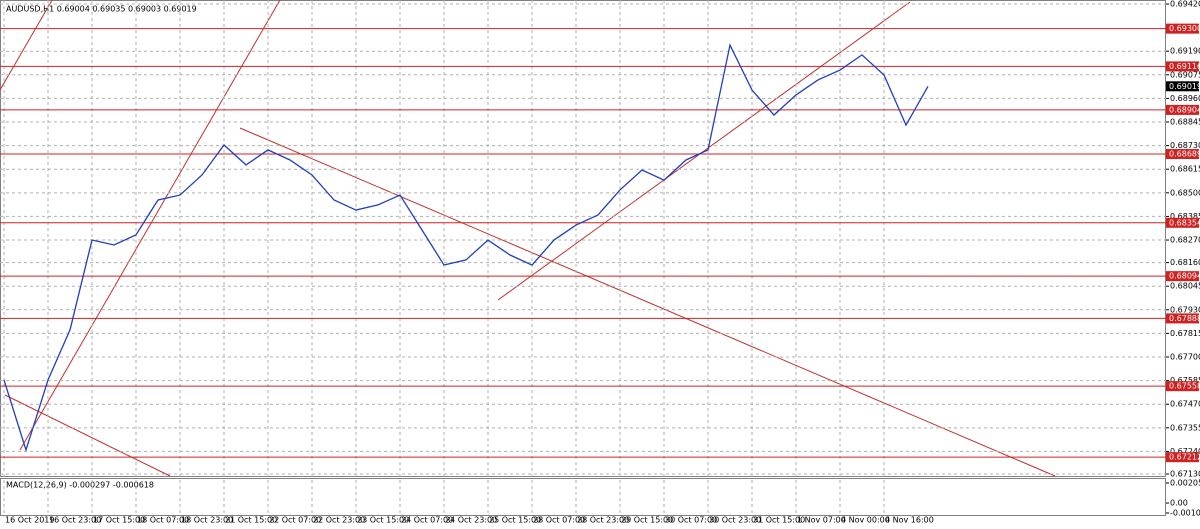  I want to click on level-label: 0.69300, so click(1184, 28).